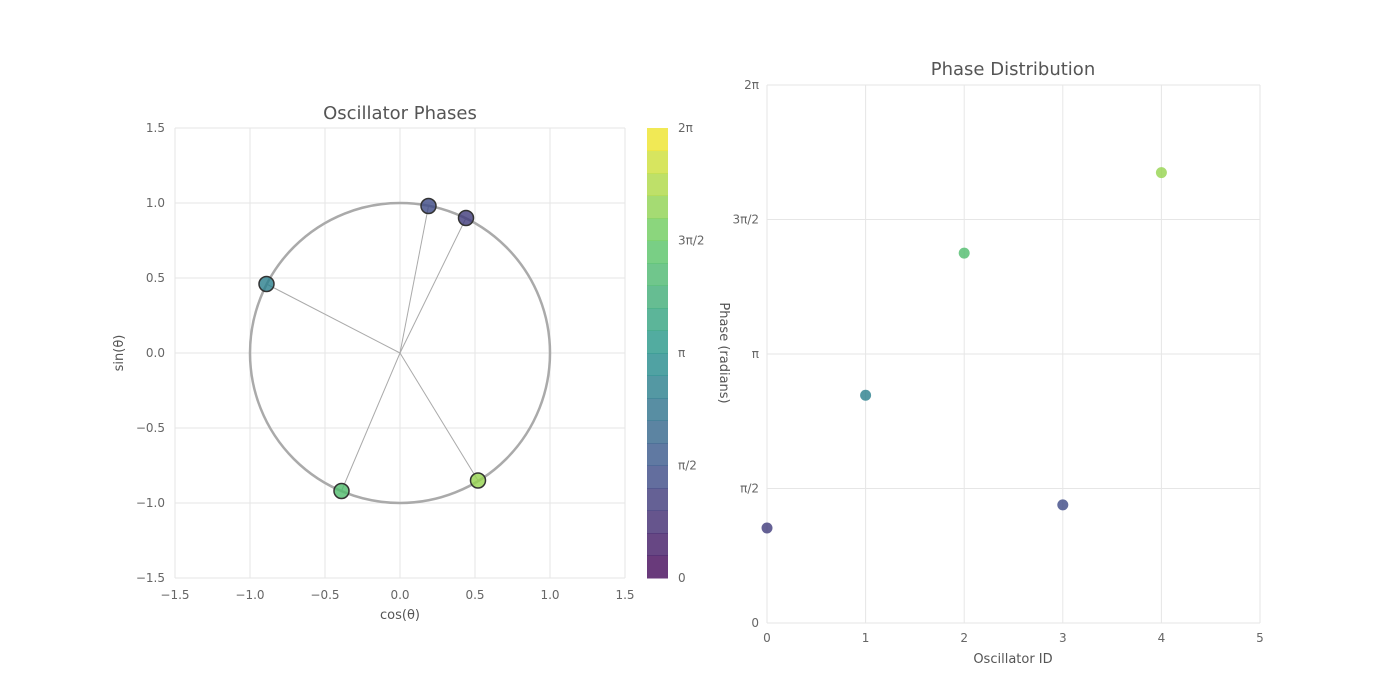  I want to click on x-tick-label: 0, so click(767, 638).